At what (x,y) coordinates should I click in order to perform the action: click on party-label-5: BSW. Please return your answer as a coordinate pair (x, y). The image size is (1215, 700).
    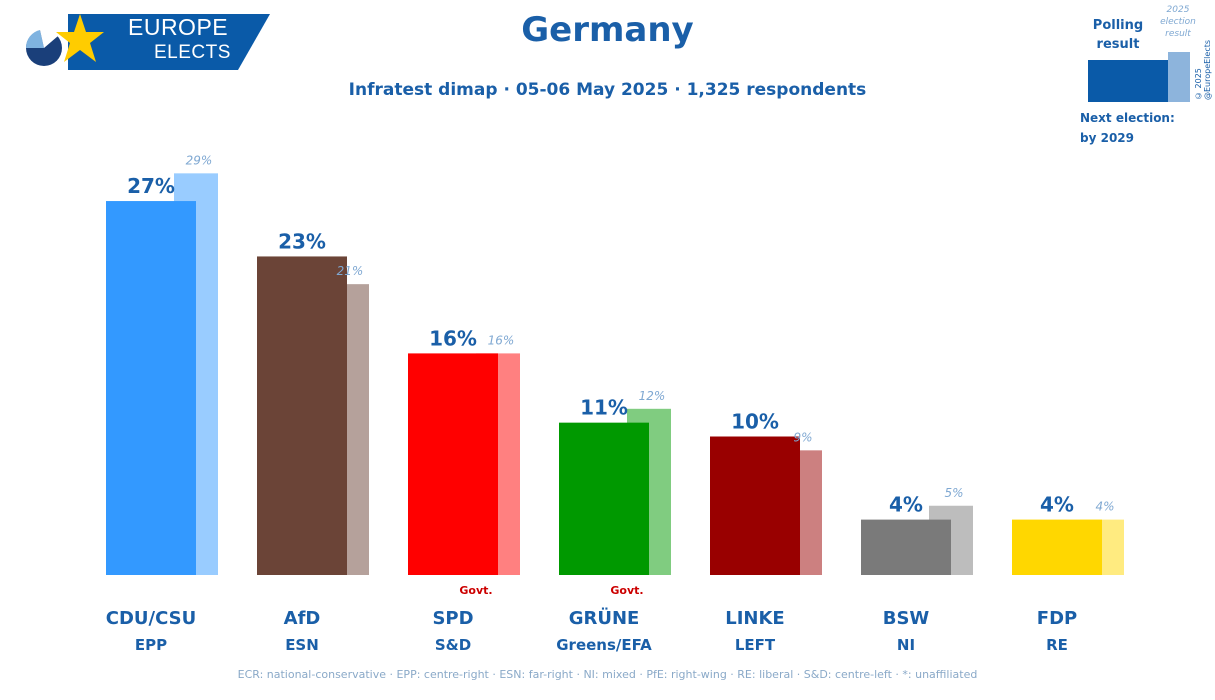
    Looking at the image, I should click on (906, 618).